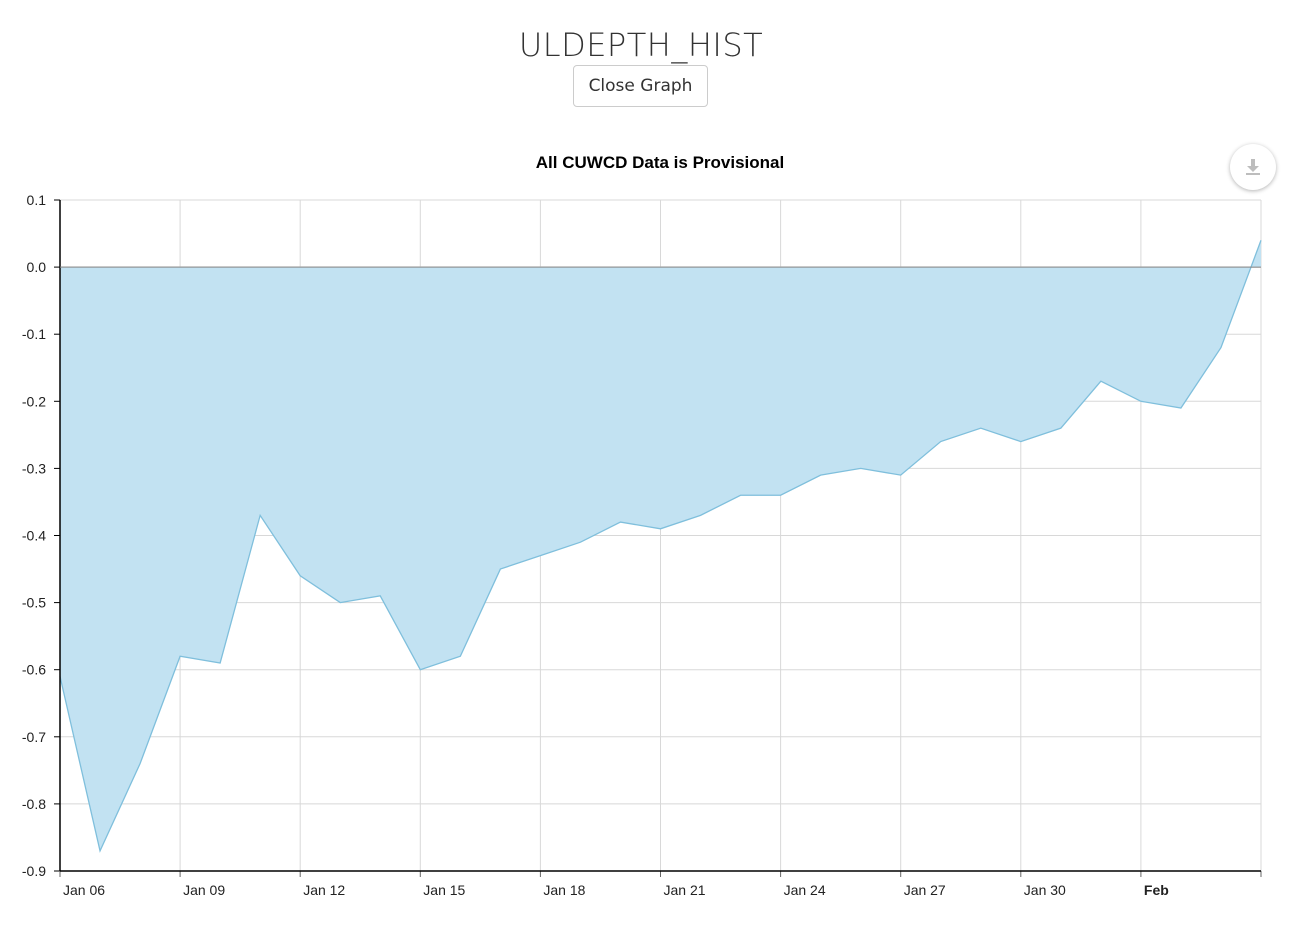 The width and height of the screenshot is (1297, 930). I want to click on x-tick-label: Jan 24, so click(805, 890).